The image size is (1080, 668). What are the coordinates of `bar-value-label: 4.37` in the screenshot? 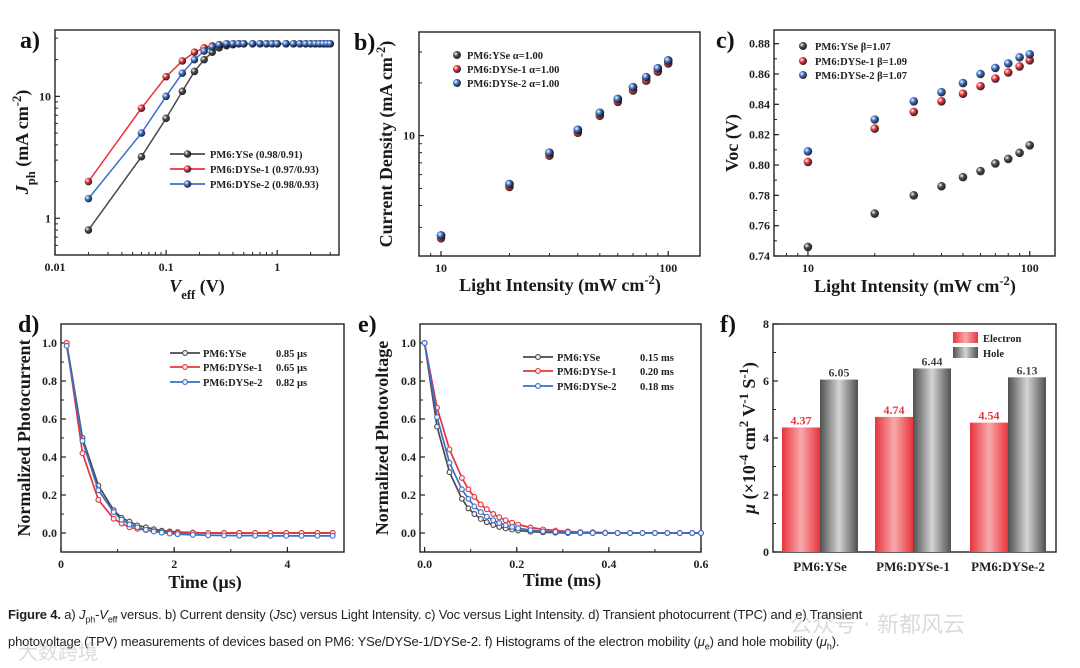 It's located at (801, 420).